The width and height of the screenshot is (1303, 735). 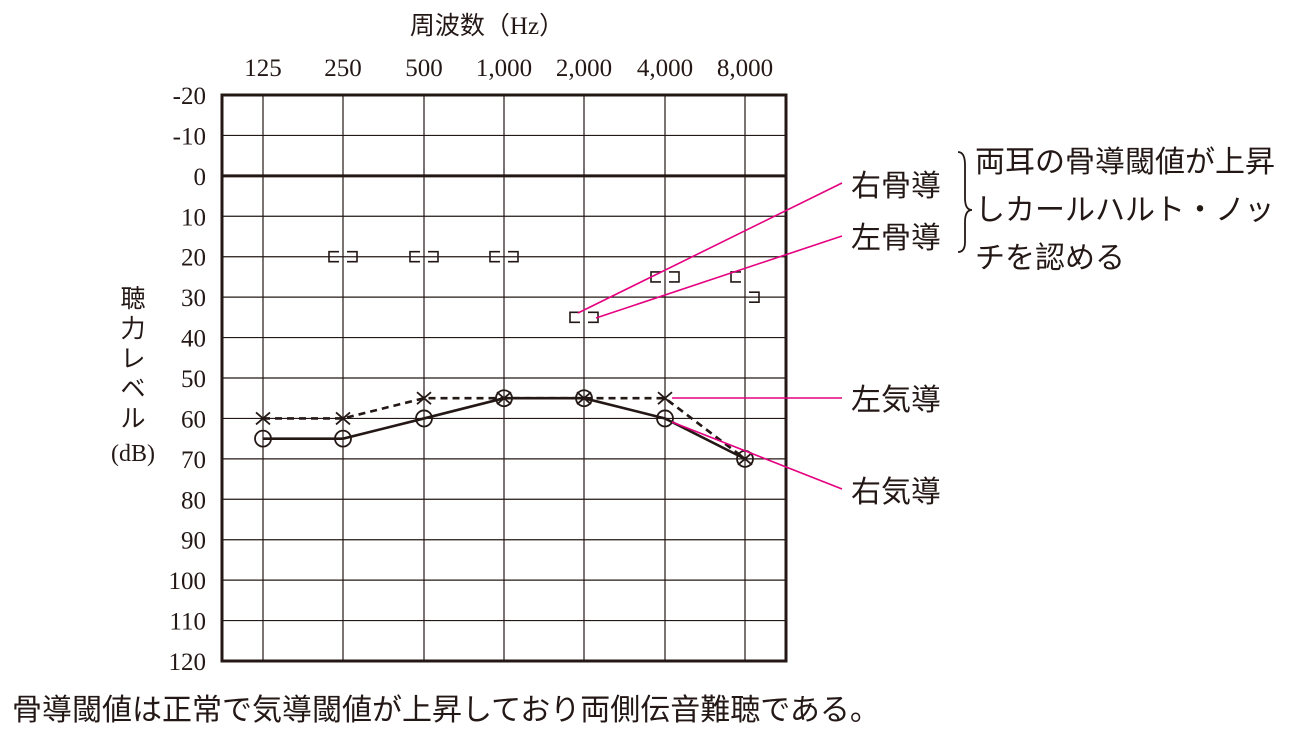 What do you see at coordinates (896, 238) in the screenshot?
I see `label-left-bone: 左骨導` at bounding box center [896, 238].